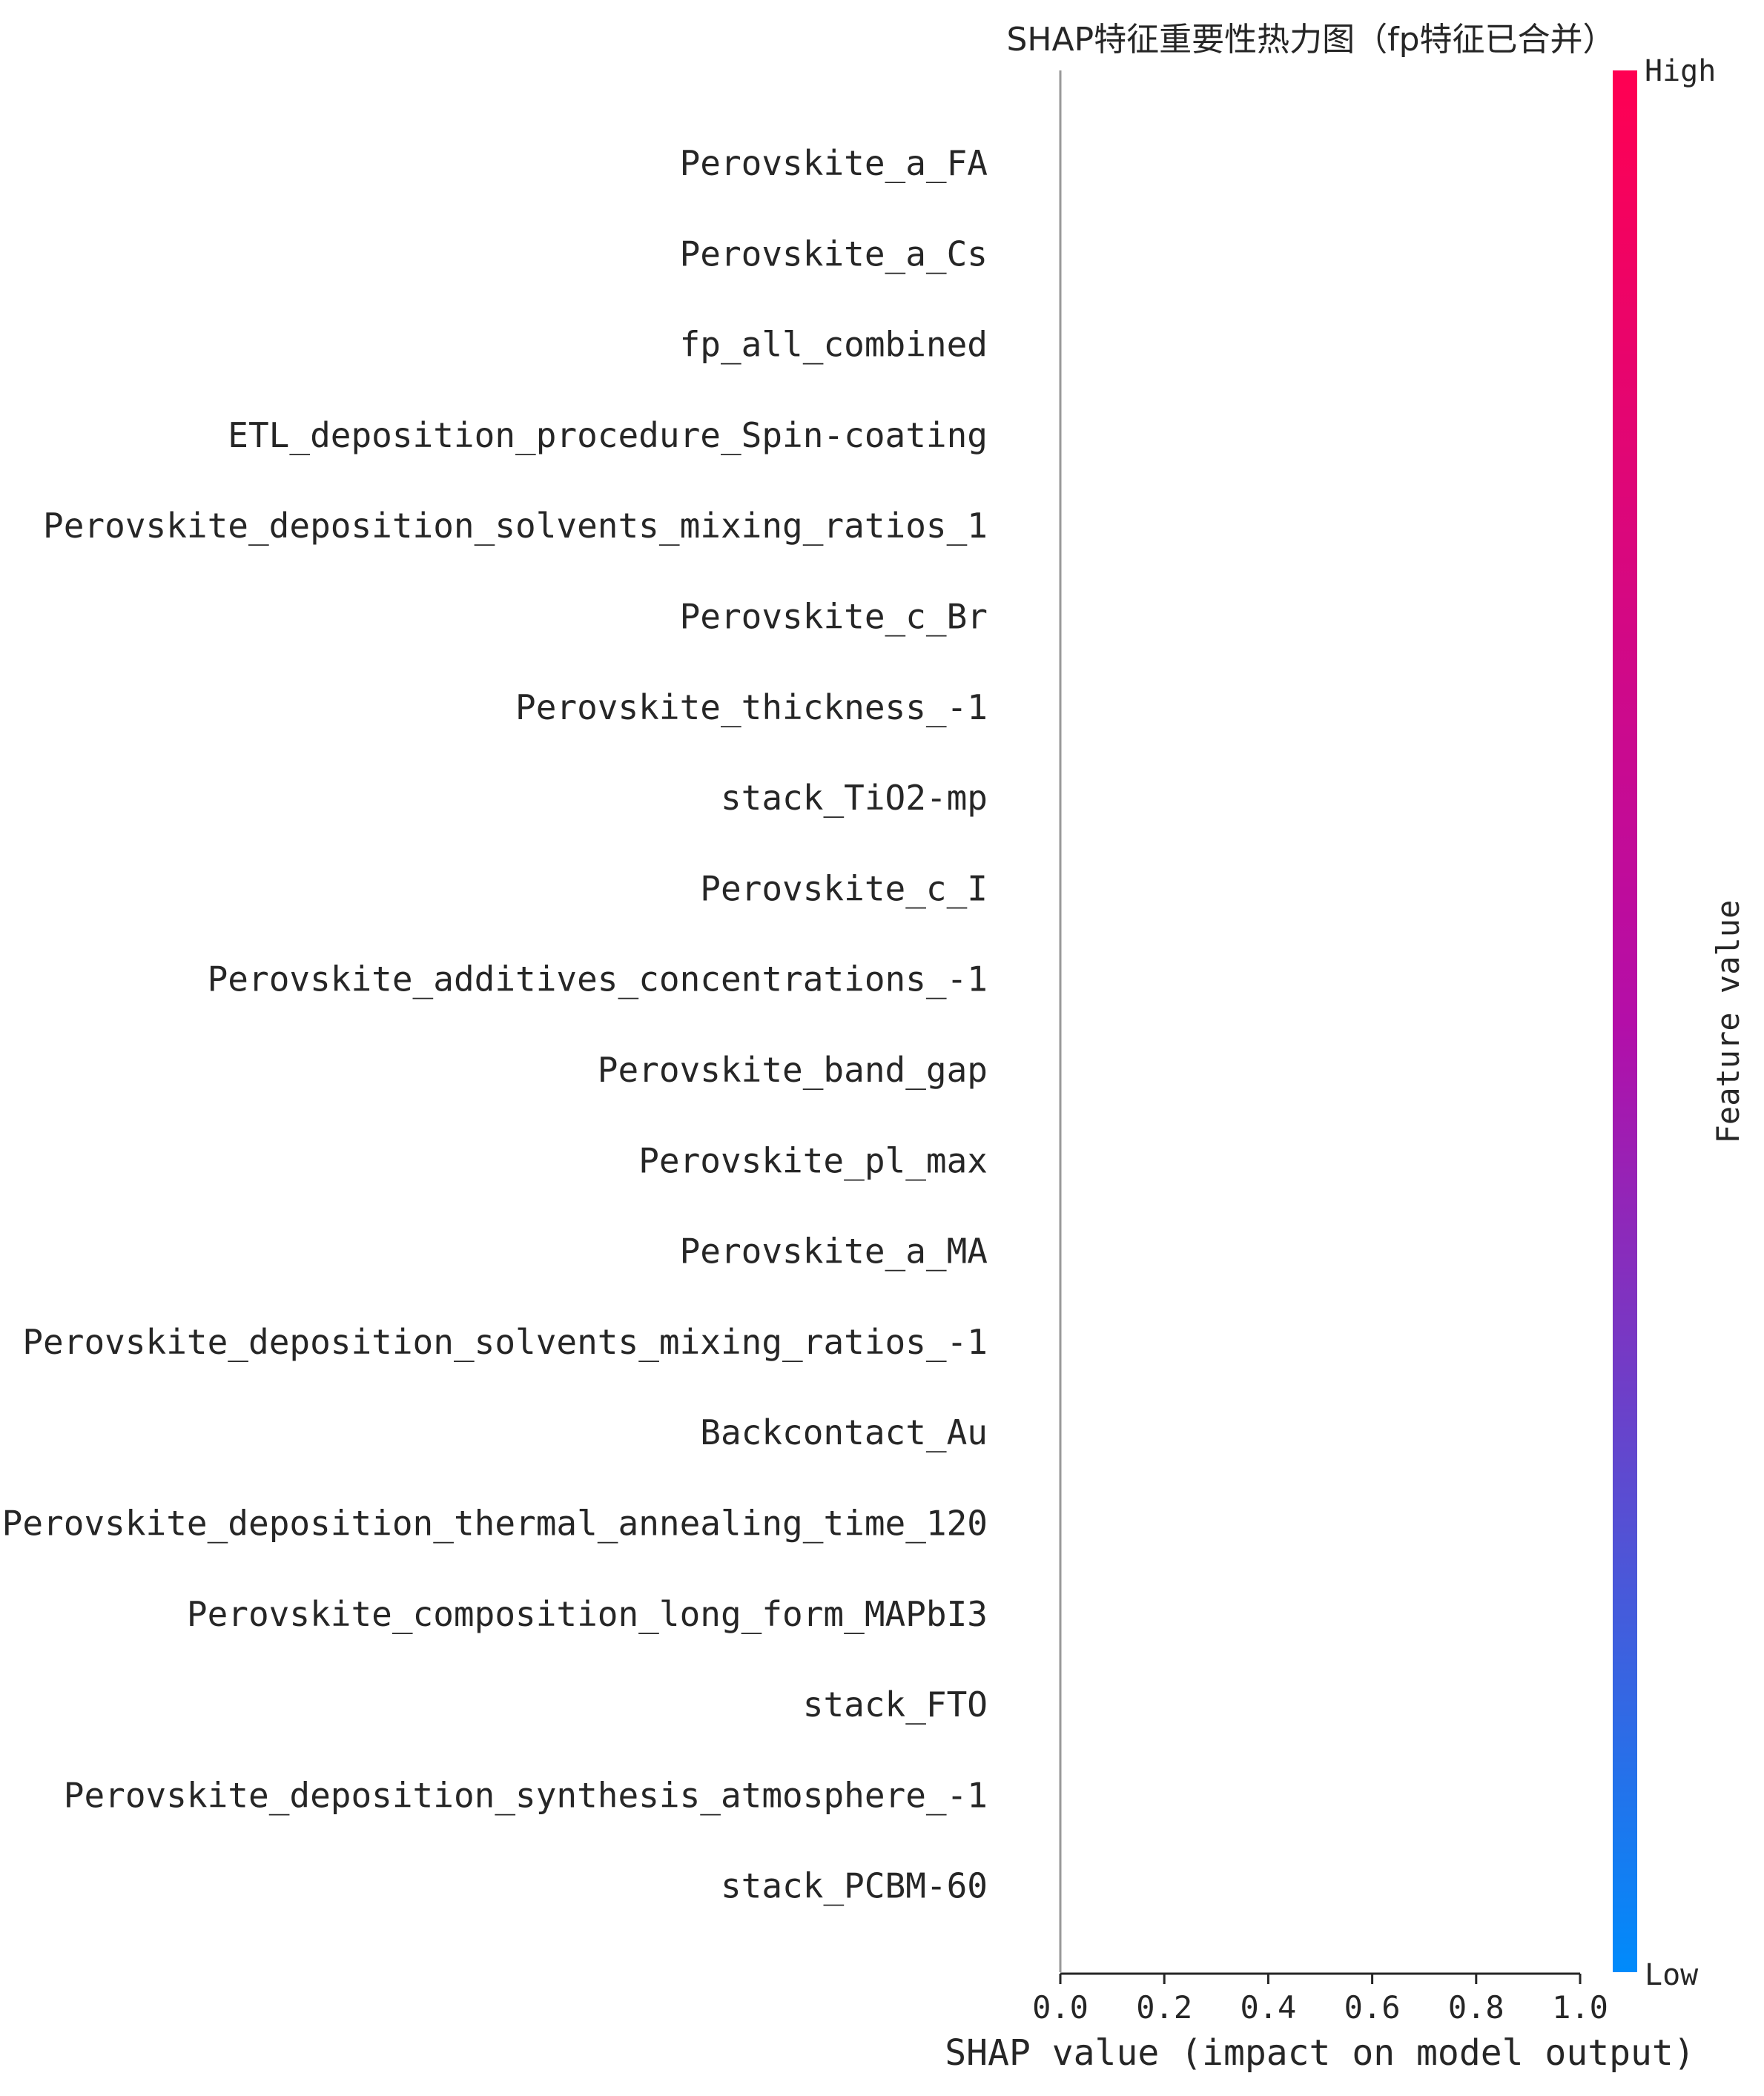 This screenshot has width=1764, height=2096. What do you see at coordinates (1268, 2007) in the screenshot?
I see `x-tick-label: 0.4` at bounding box center [1268, 2007].